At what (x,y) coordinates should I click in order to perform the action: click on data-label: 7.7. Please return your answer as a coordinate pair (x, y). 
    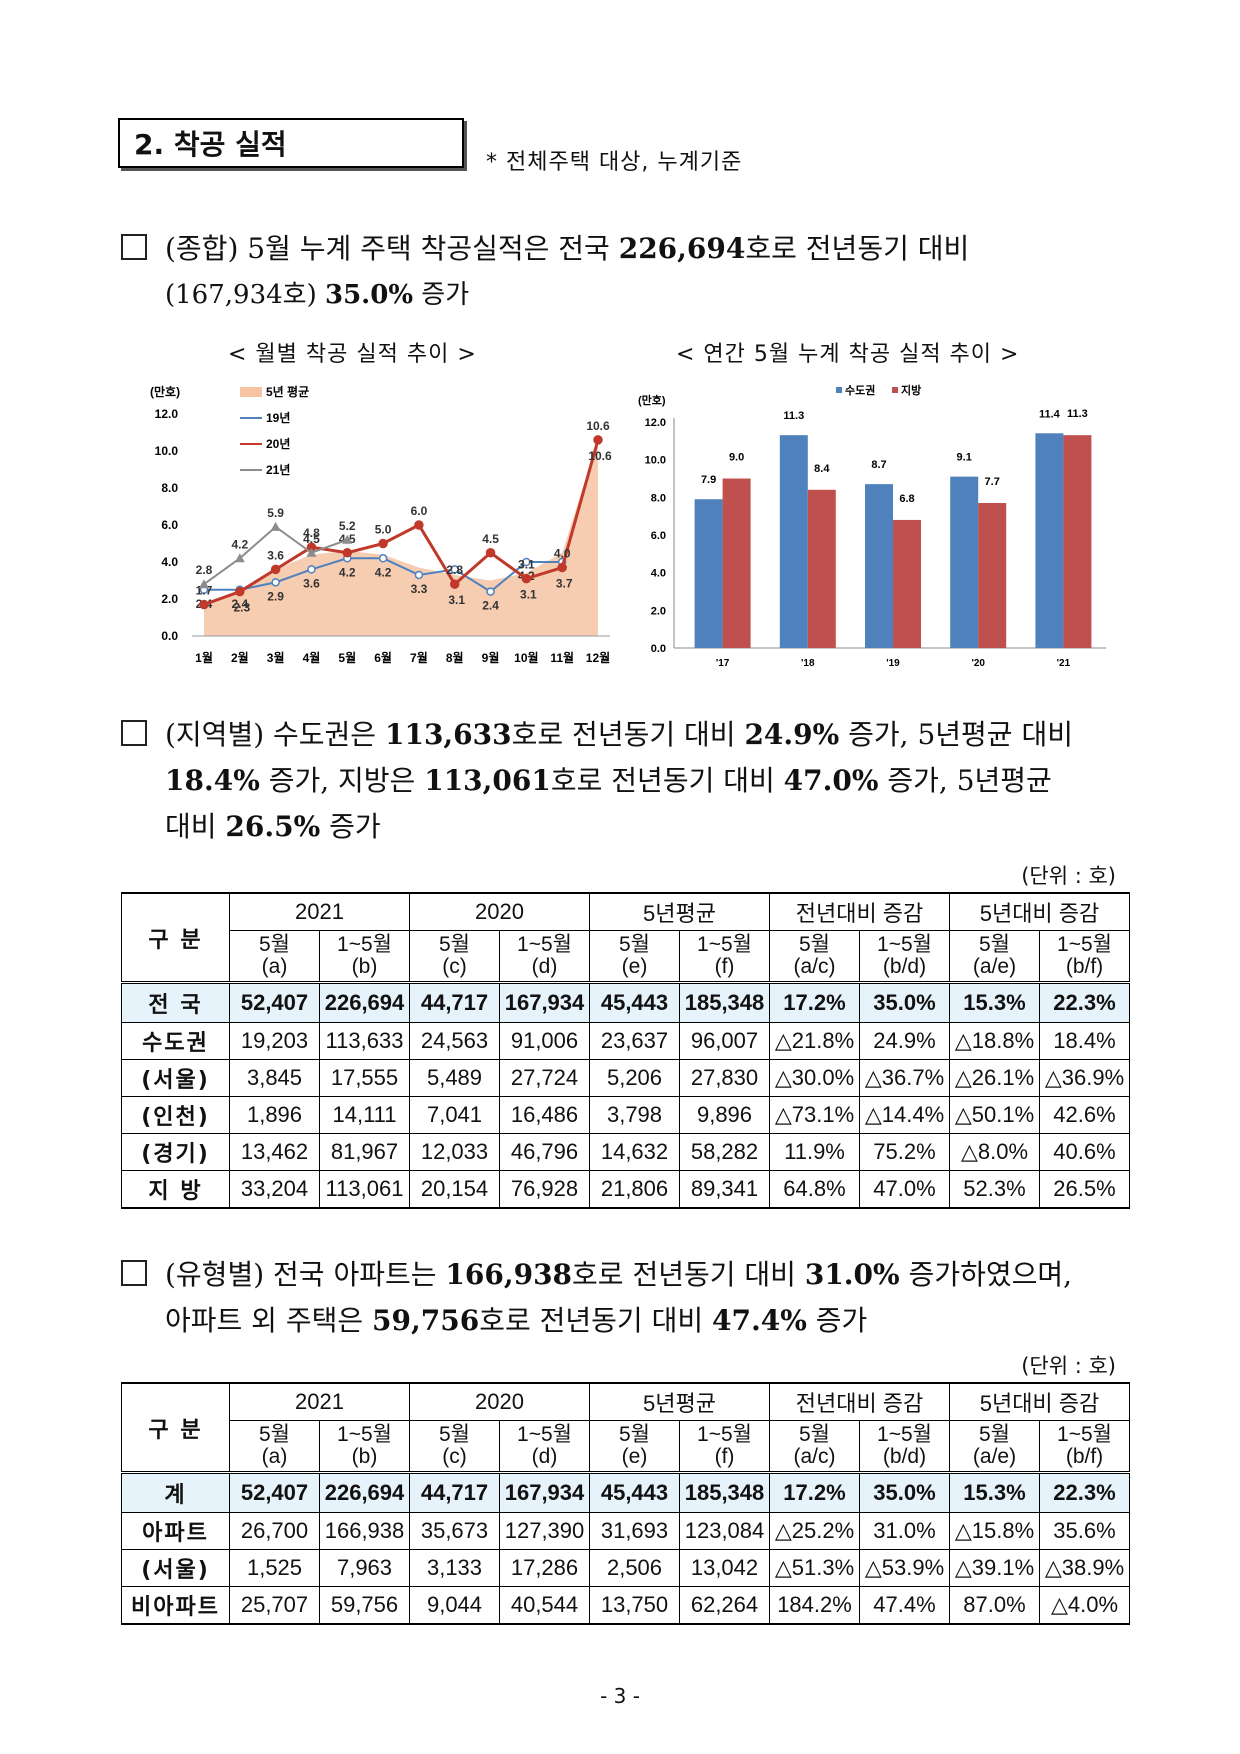
    Looking at the image, I should click on (992, 482).